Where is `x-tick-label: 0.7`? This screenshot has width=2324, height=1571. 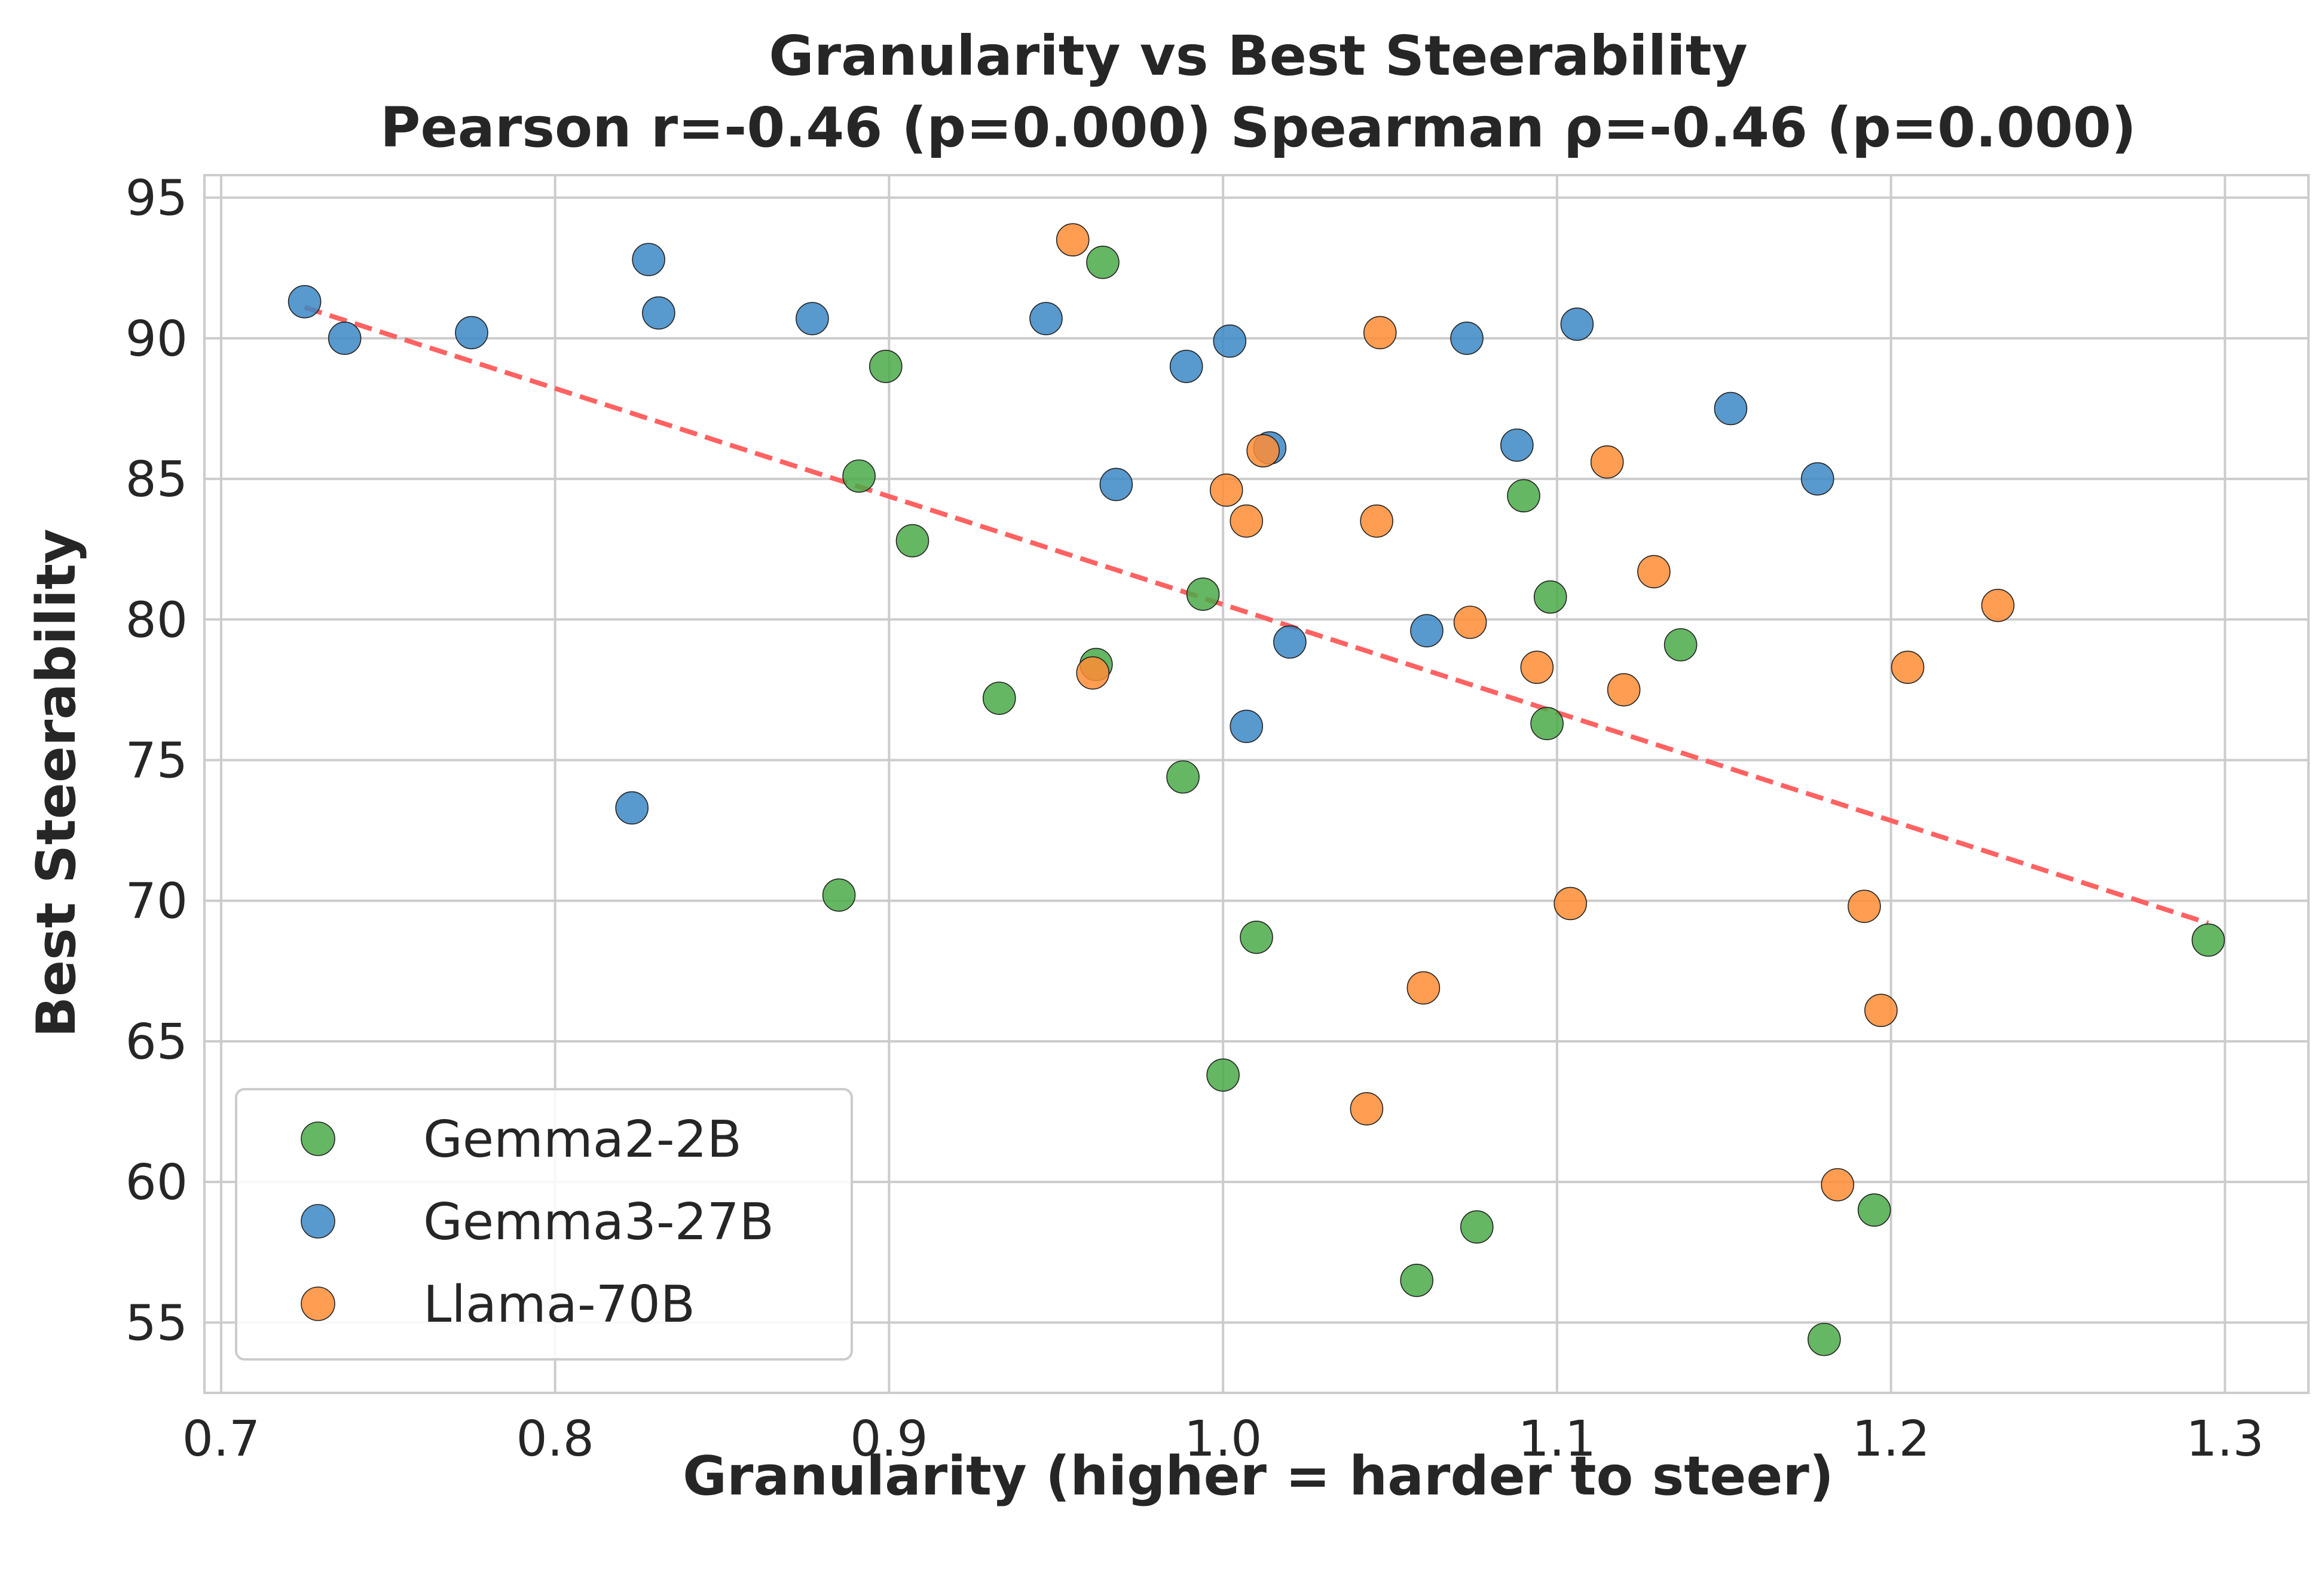 x-tick-label: 0.7 is located at coordinates (221, 1439).